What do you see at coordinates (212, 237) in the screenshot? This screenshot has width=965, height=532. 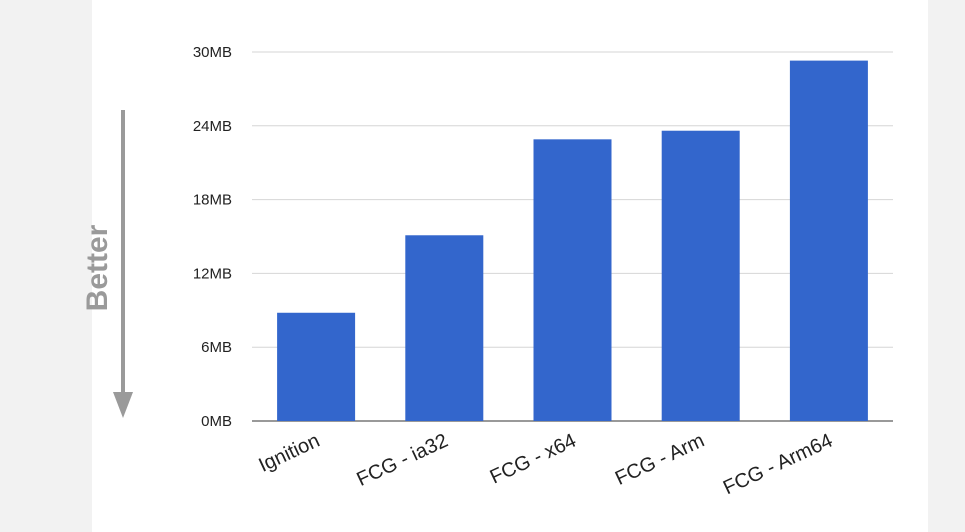 I see `y-axis-ticks: 0MB 6MB 12MB 18MB 24MB 30MB` at bounding box center [212, 237].